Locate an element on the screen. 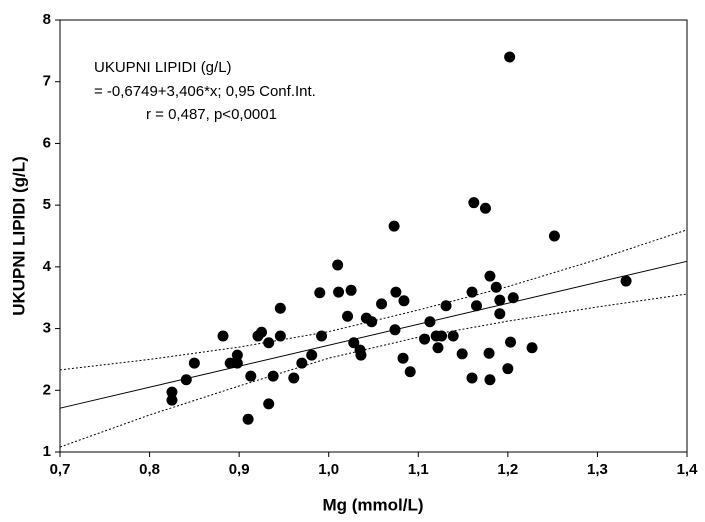 The image size is (705, 522). x-tick-label: 1,4 is located at coordinates (688, 469).